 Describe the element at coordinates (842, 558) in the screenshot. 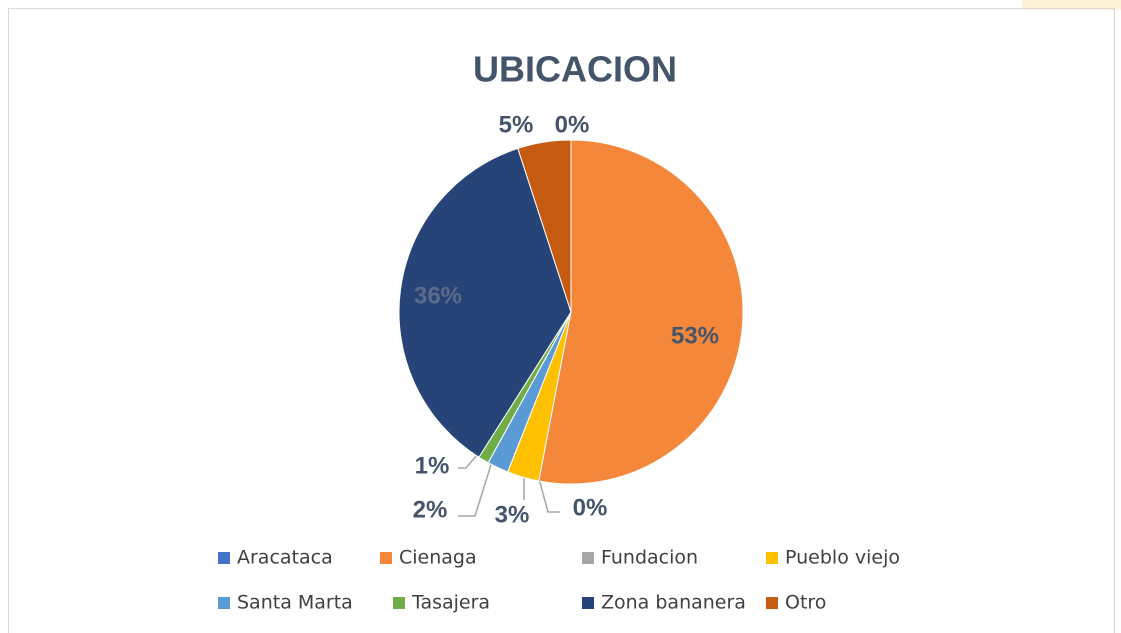

I see `legend-label: Pueblo viejo` at that location.